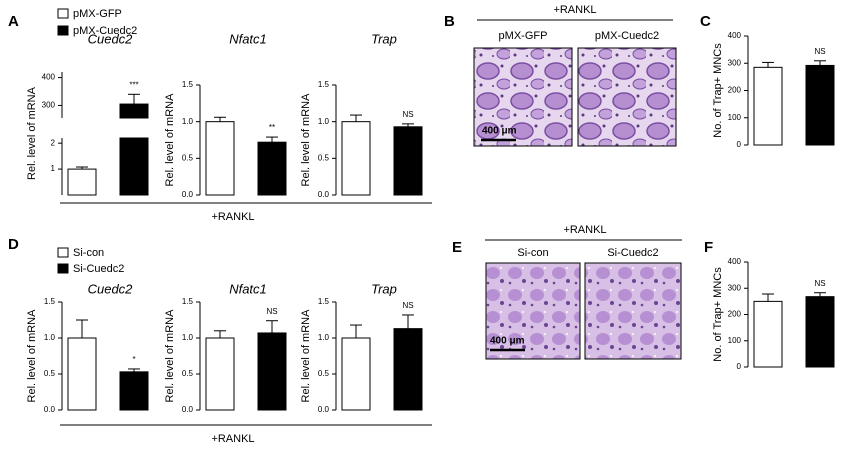 This screenshot has height=453, width=861. What do you see at coordinates (449, 21) in the screenshot?
I see `panel-label: B` at bounding box center [449, 21].